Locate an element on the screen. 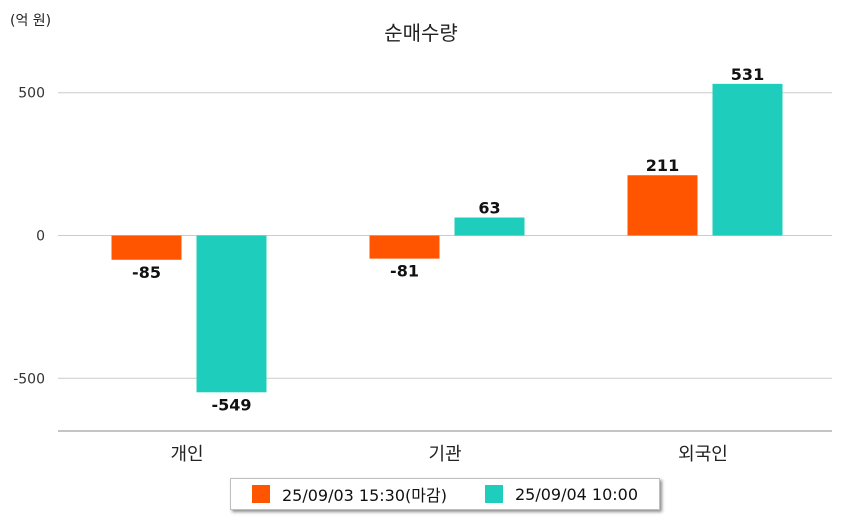 Image resolution: width=842 pixels, height=520 pixels. x-tick-label: 기관 is located at coordinates (444, 454).